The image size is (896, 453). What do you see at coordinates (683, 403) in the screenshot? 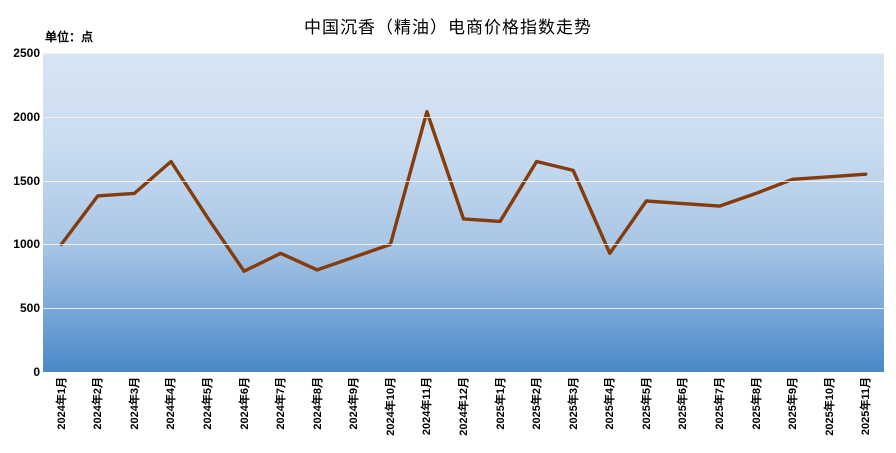
I see `x-tick-text: 2025年6月` at bounding box center [683, 403].